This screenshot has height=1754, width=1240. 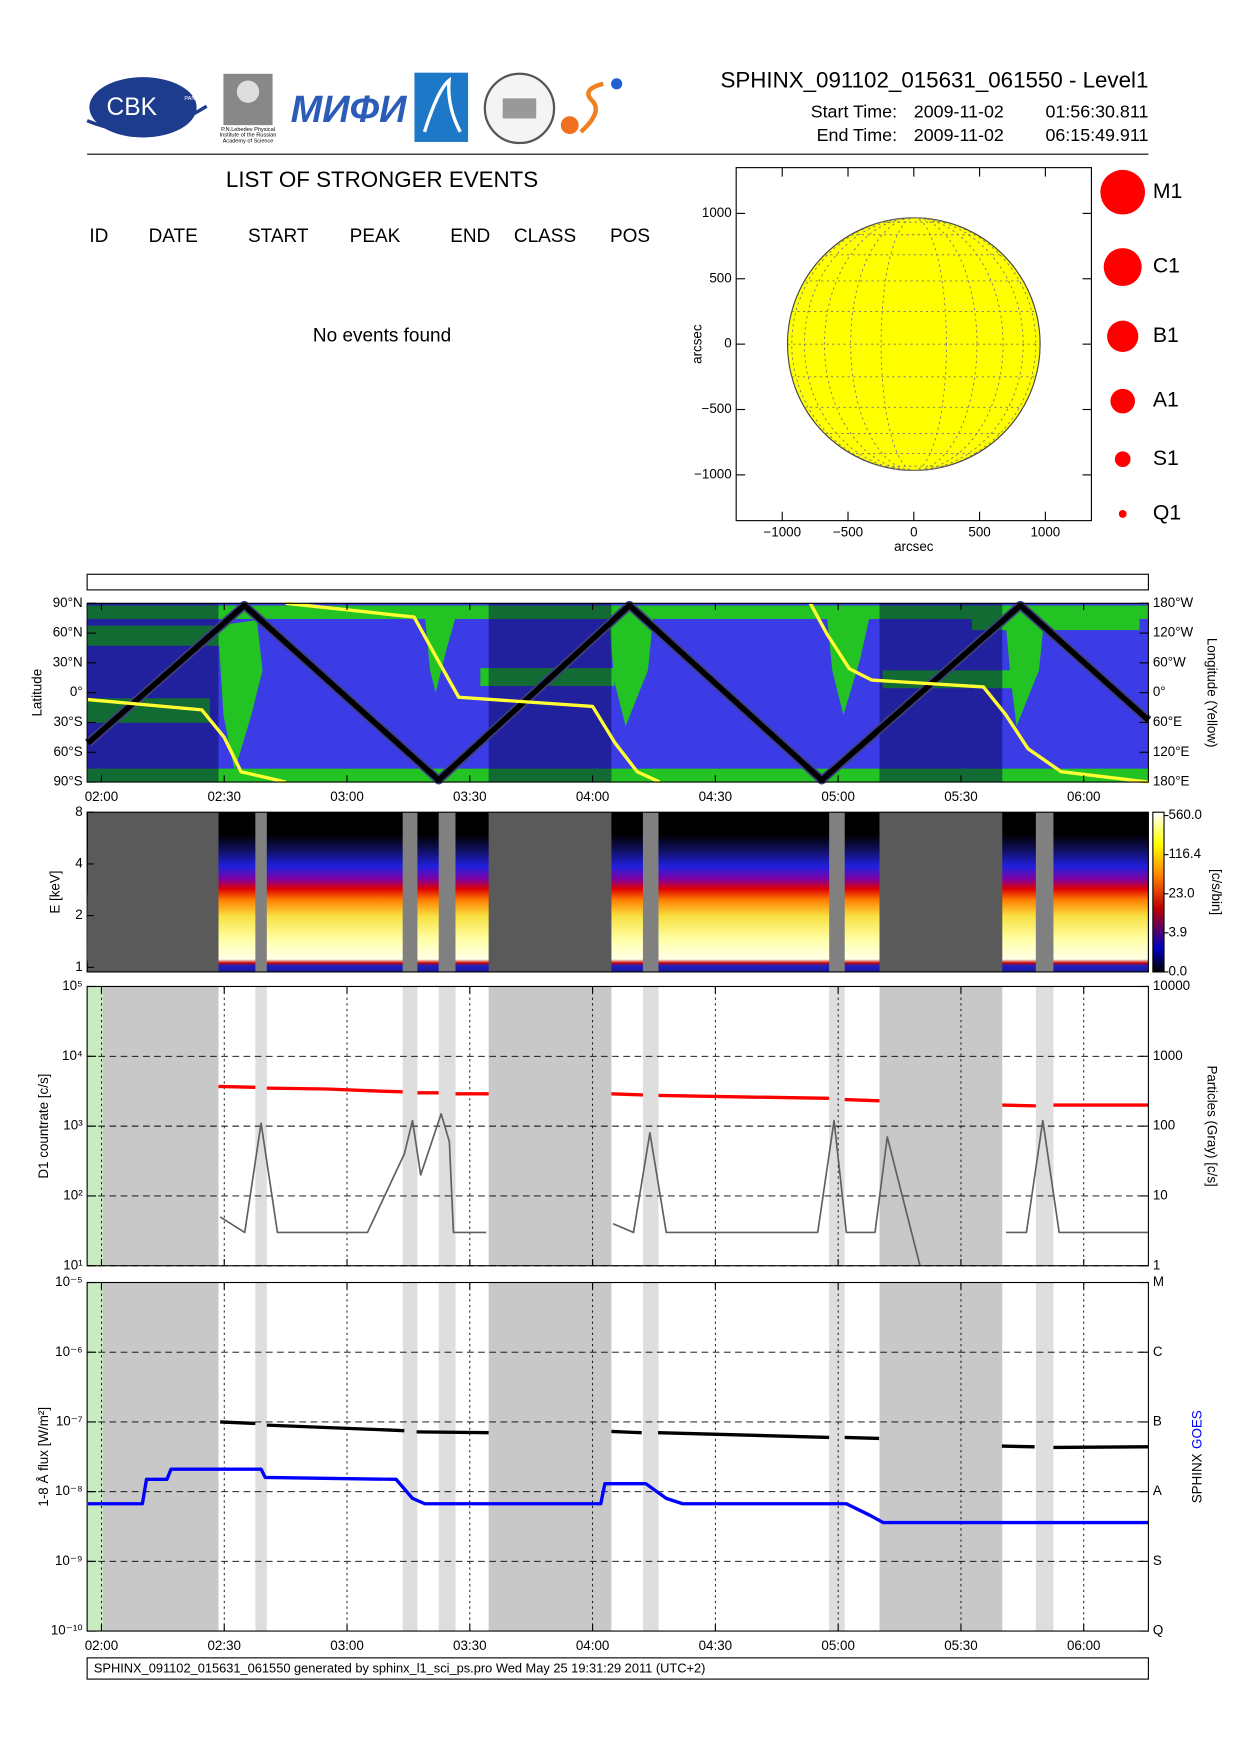 What do you see at coordinates (1045, 531) in the screenshot?
I see `x-tick-label: 1000` at bounding box center [1045, 531].